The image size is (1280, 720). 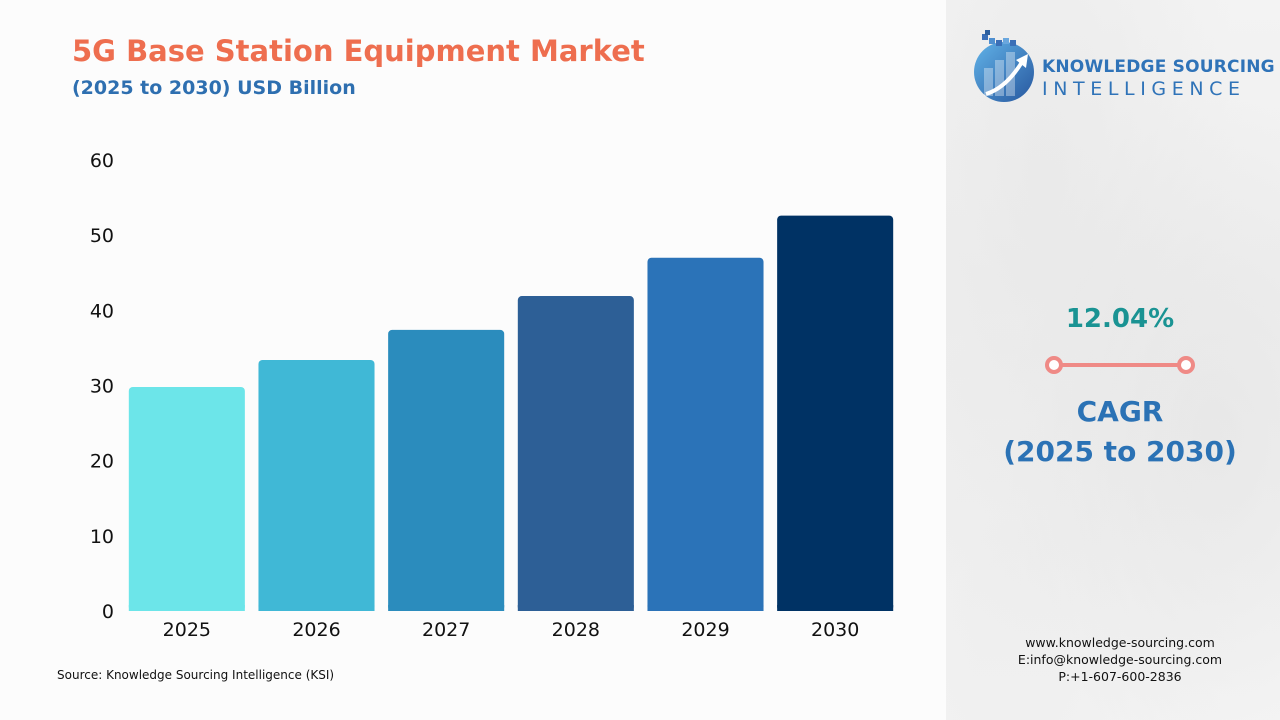 I want to click on contact-phone: P:+1-607-600-2836, so click(x=1120, y=676).